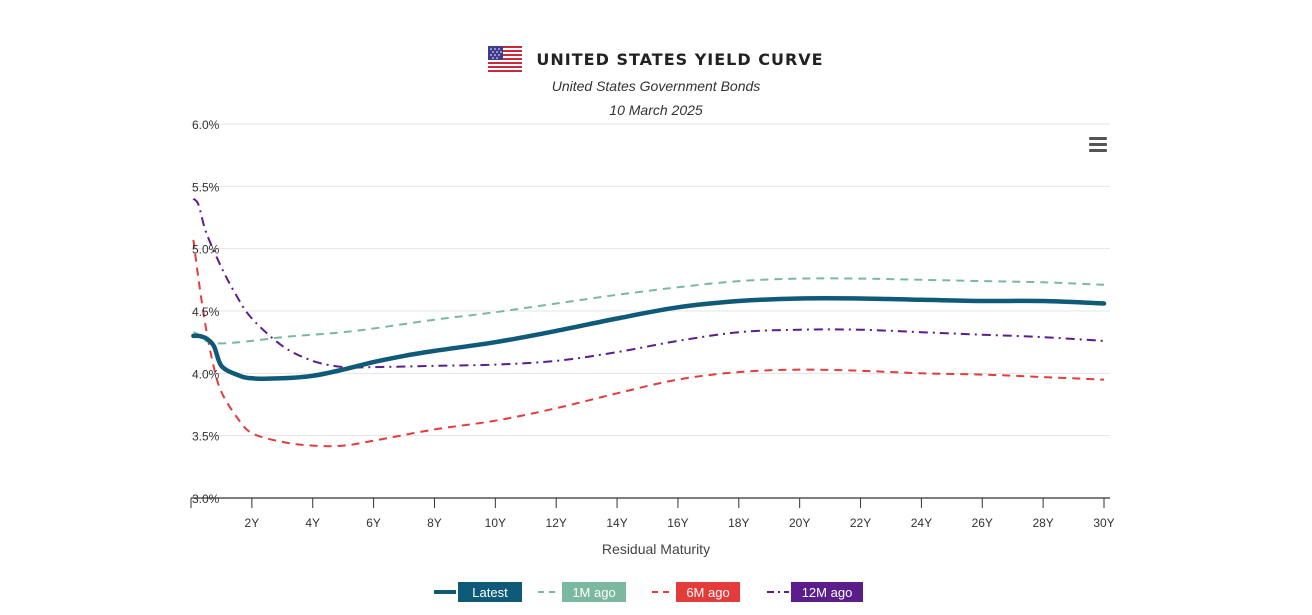 Image resolution: width=1312 pixels, height=615 pixels. What do you see at coordinates (616, 523) in the screenshot?
I see `x-tick-label: 14Y` at bounding box center [616, 523].